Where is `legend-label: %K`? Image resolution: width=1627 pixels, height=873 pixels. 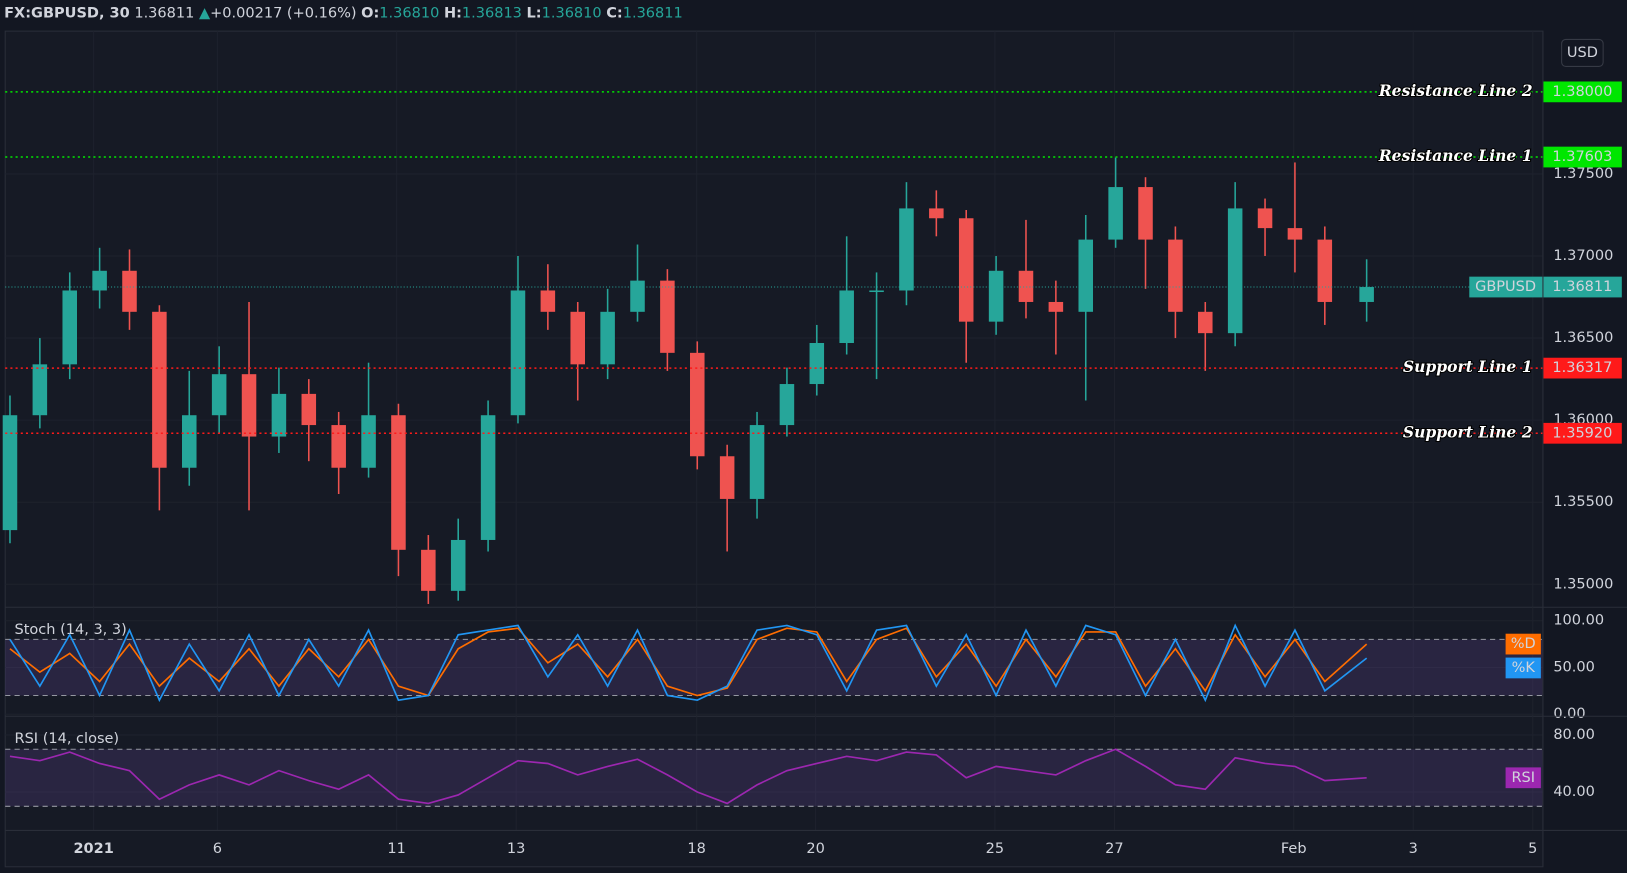
legend-label: %K is located at coordinates (1524, 668).